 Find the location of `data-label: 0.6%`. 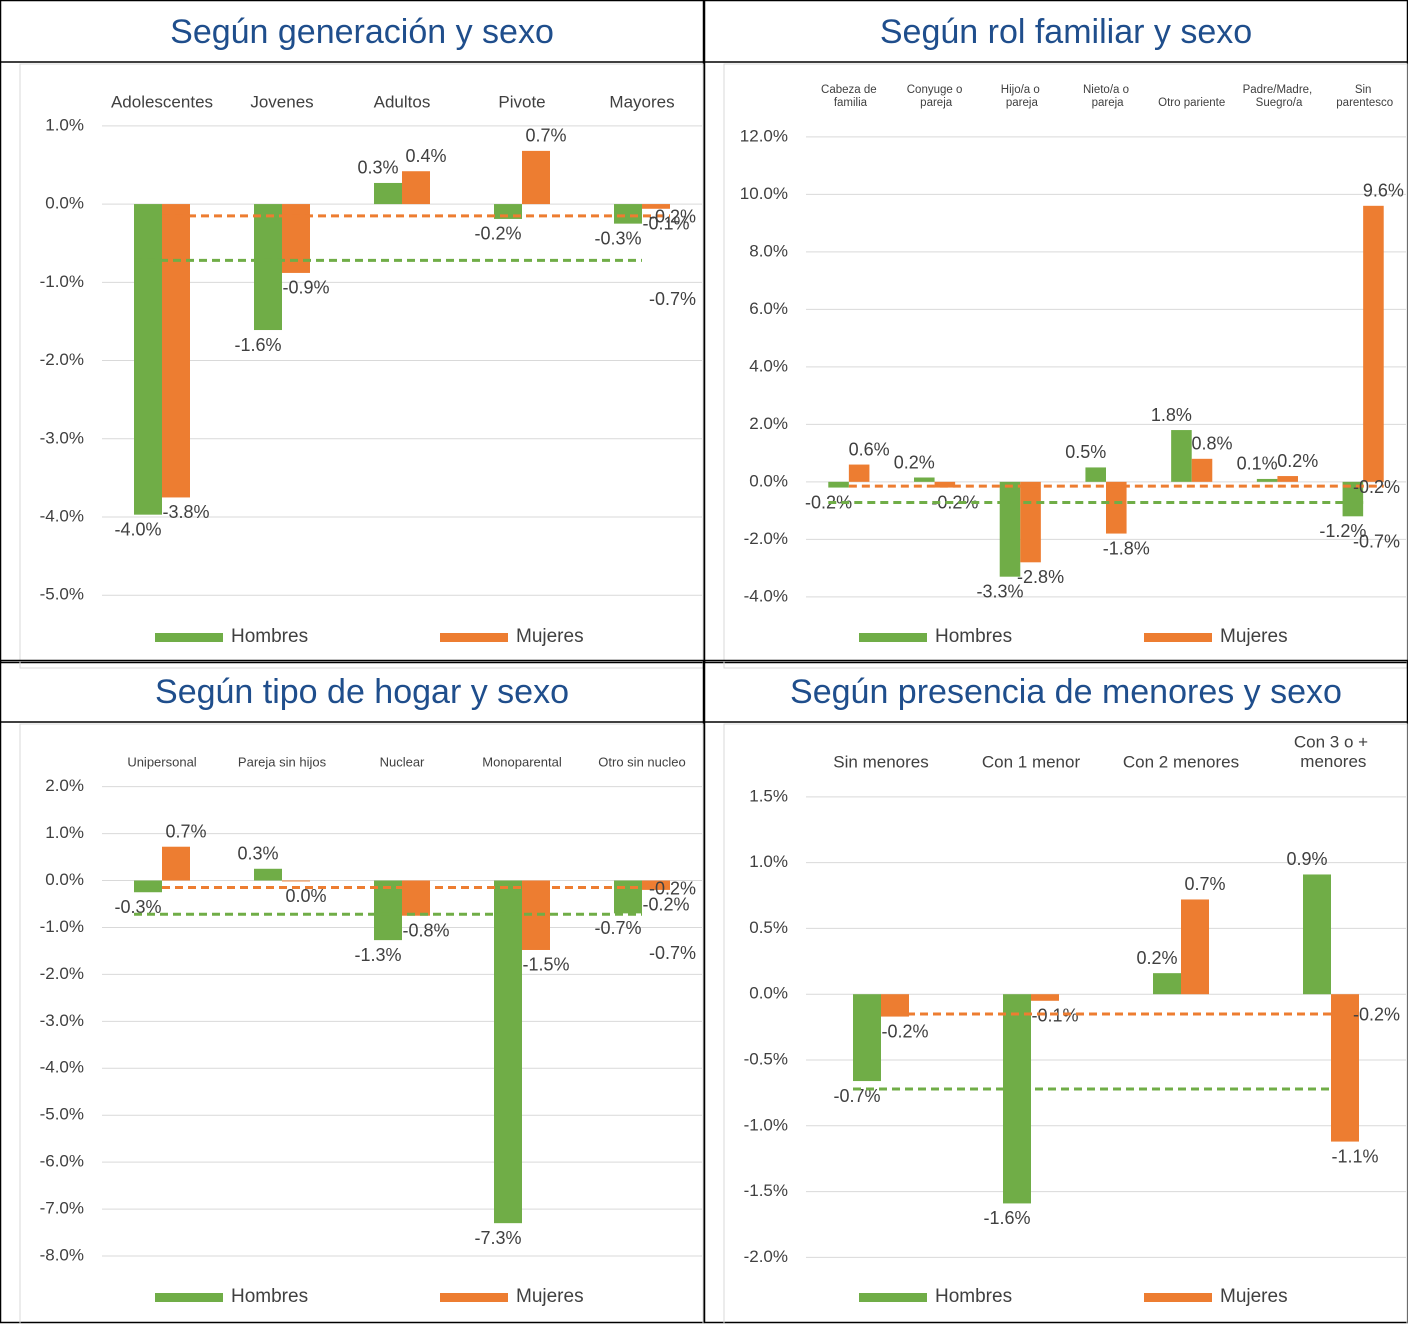

data-label: 0.6% is located at coordinates (869, 449).